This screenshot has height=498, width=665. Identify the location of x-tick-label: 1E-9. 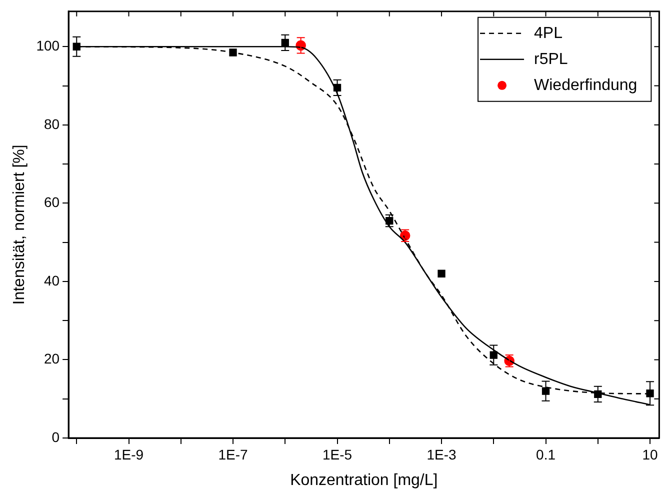
(129, 454).